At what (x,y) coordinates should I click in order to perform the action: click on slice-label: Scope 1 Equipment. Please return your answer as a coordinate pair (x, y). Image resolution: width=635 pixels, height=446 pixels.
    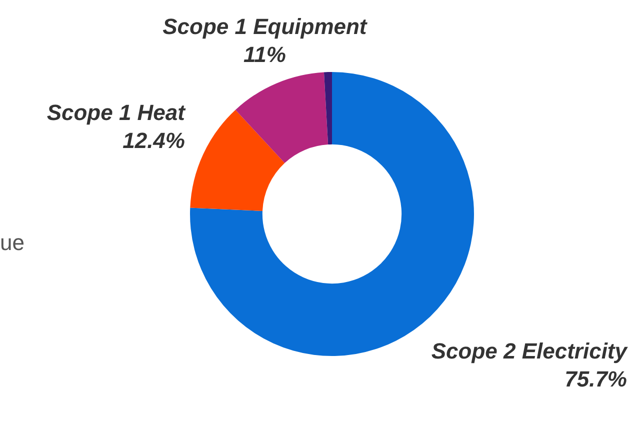
    Looking at the image, I should click on (265, 26).